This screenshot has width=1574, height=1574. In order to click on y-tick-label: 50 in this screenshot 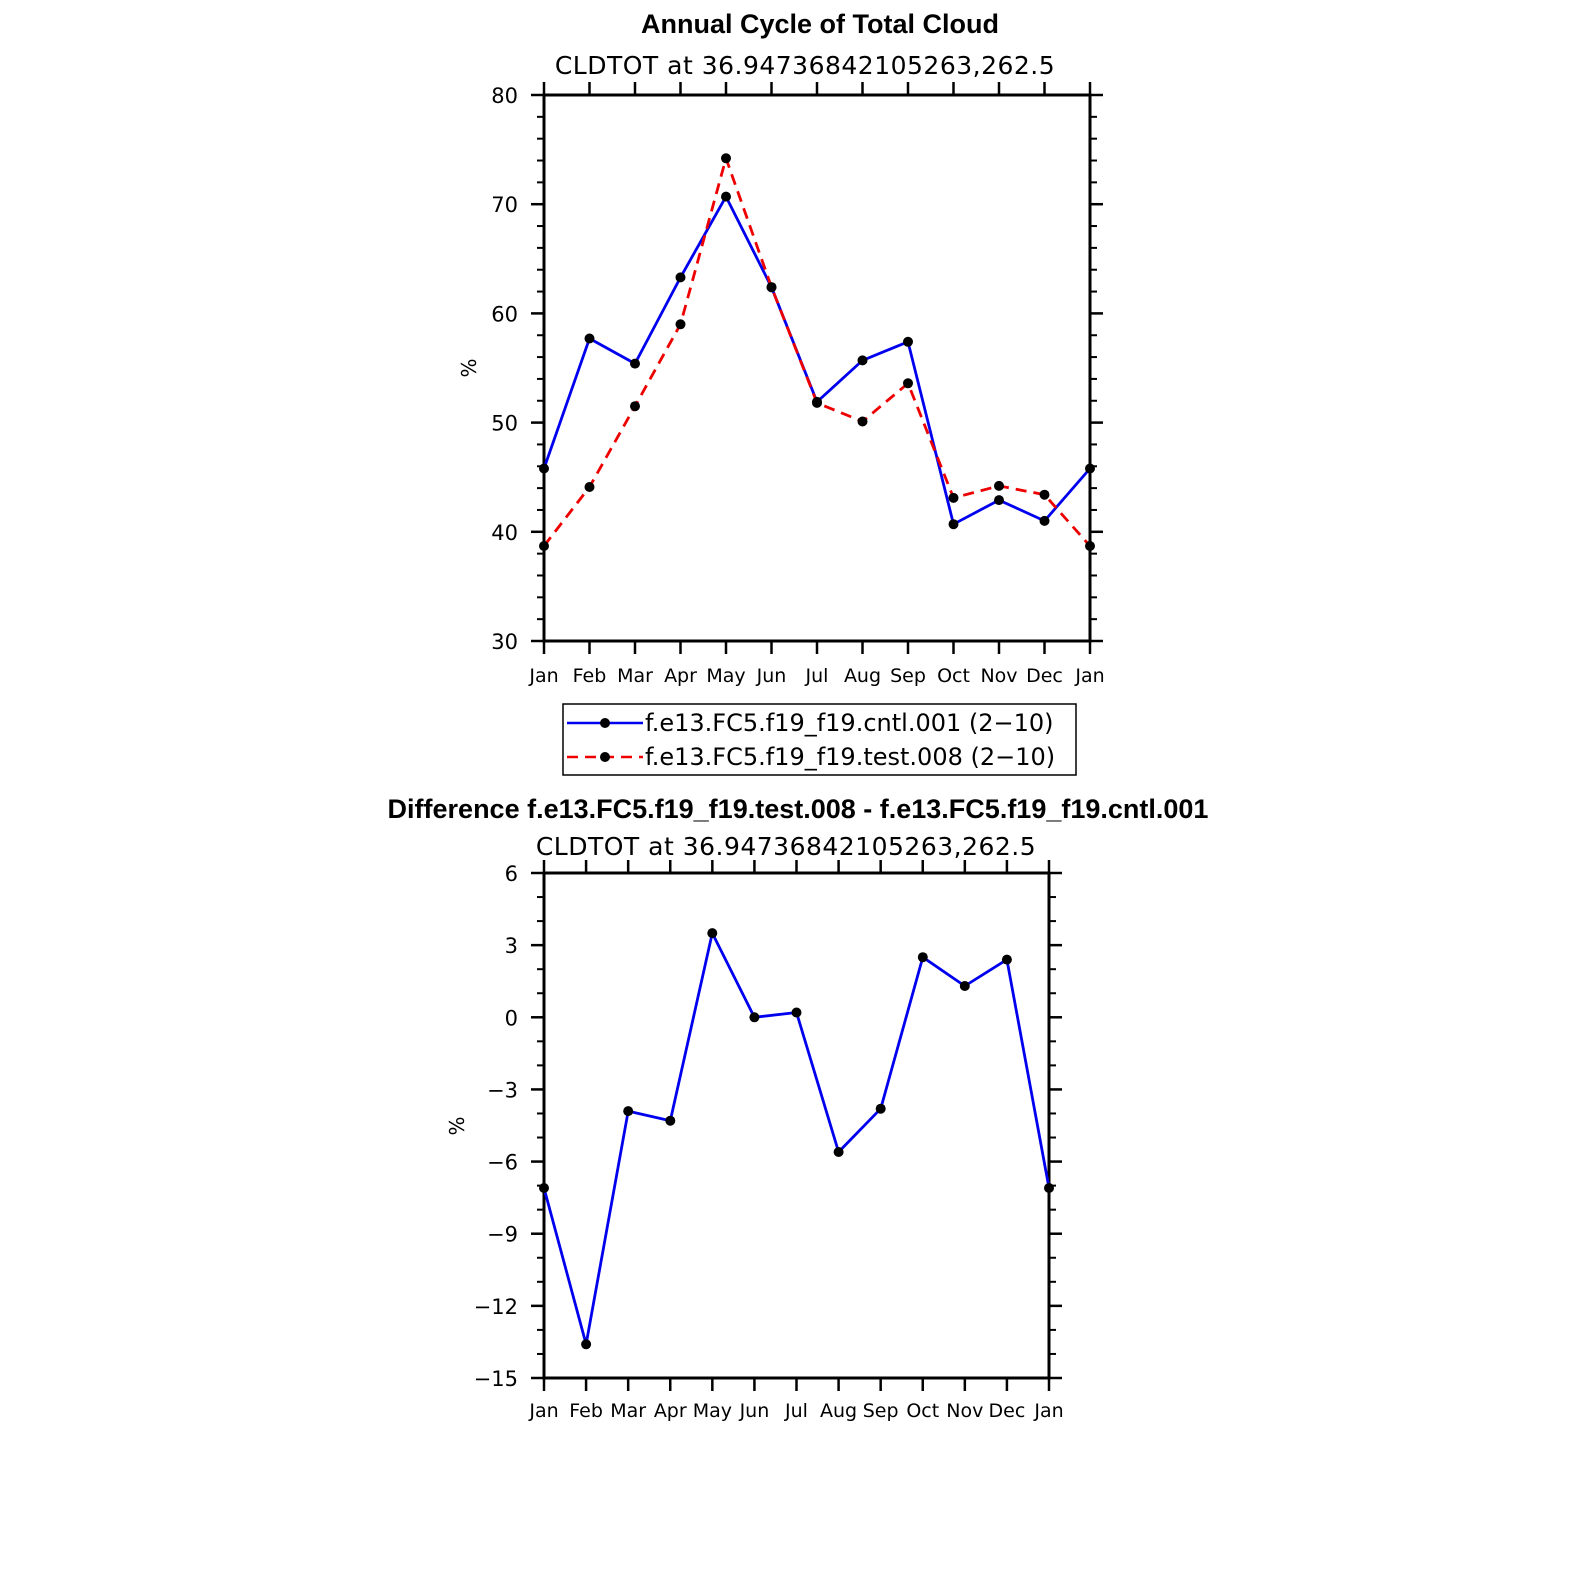, I will do `click(504, 424)`.